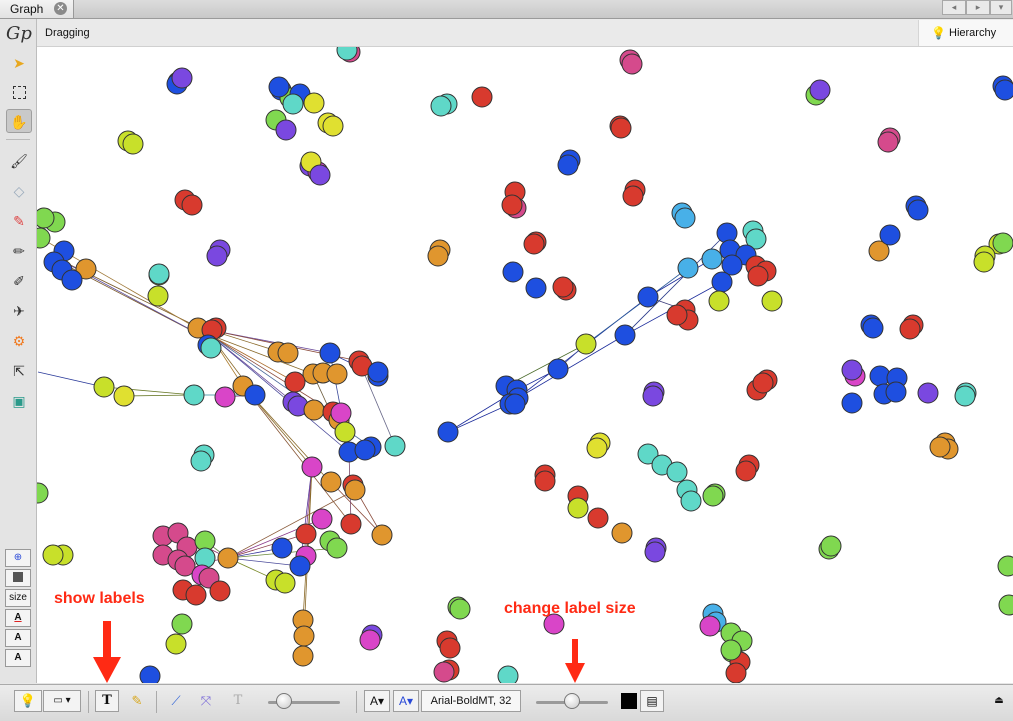 The height and width of the screenshot is (721, 1013). I want to click on label-color-icon: A, so click(18, 618).